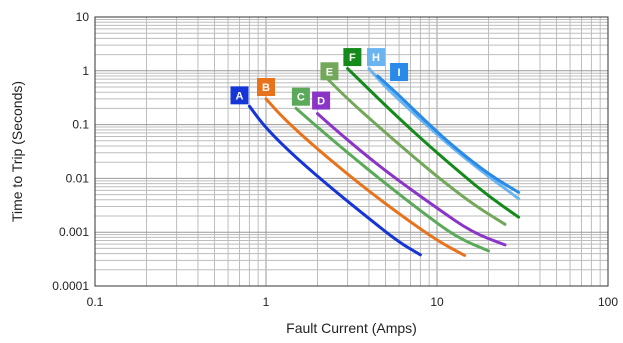  Describe the element at coordinates (70, 151) in the screenshot. I see `y-tick-labels: 0.0001 0.001 0.01 0.1 1 10` at that location.